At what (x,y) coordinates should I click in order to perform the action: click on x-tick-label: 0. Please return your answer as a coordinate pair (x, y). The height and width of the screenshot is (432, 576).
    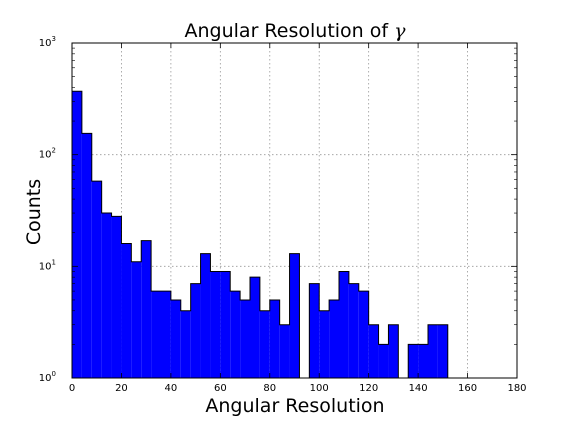
    Looking at the image, I should click on (72, 388).